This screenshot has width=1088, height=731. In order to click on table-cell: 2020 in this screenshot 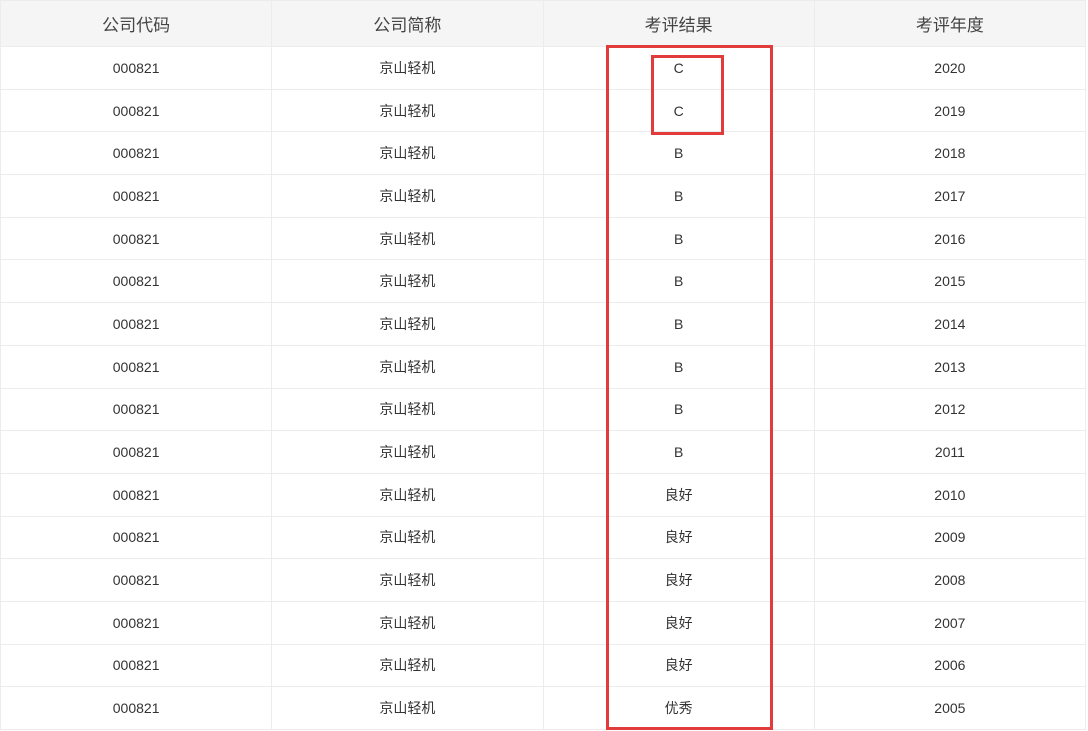, I will do `click(950, 68)`.